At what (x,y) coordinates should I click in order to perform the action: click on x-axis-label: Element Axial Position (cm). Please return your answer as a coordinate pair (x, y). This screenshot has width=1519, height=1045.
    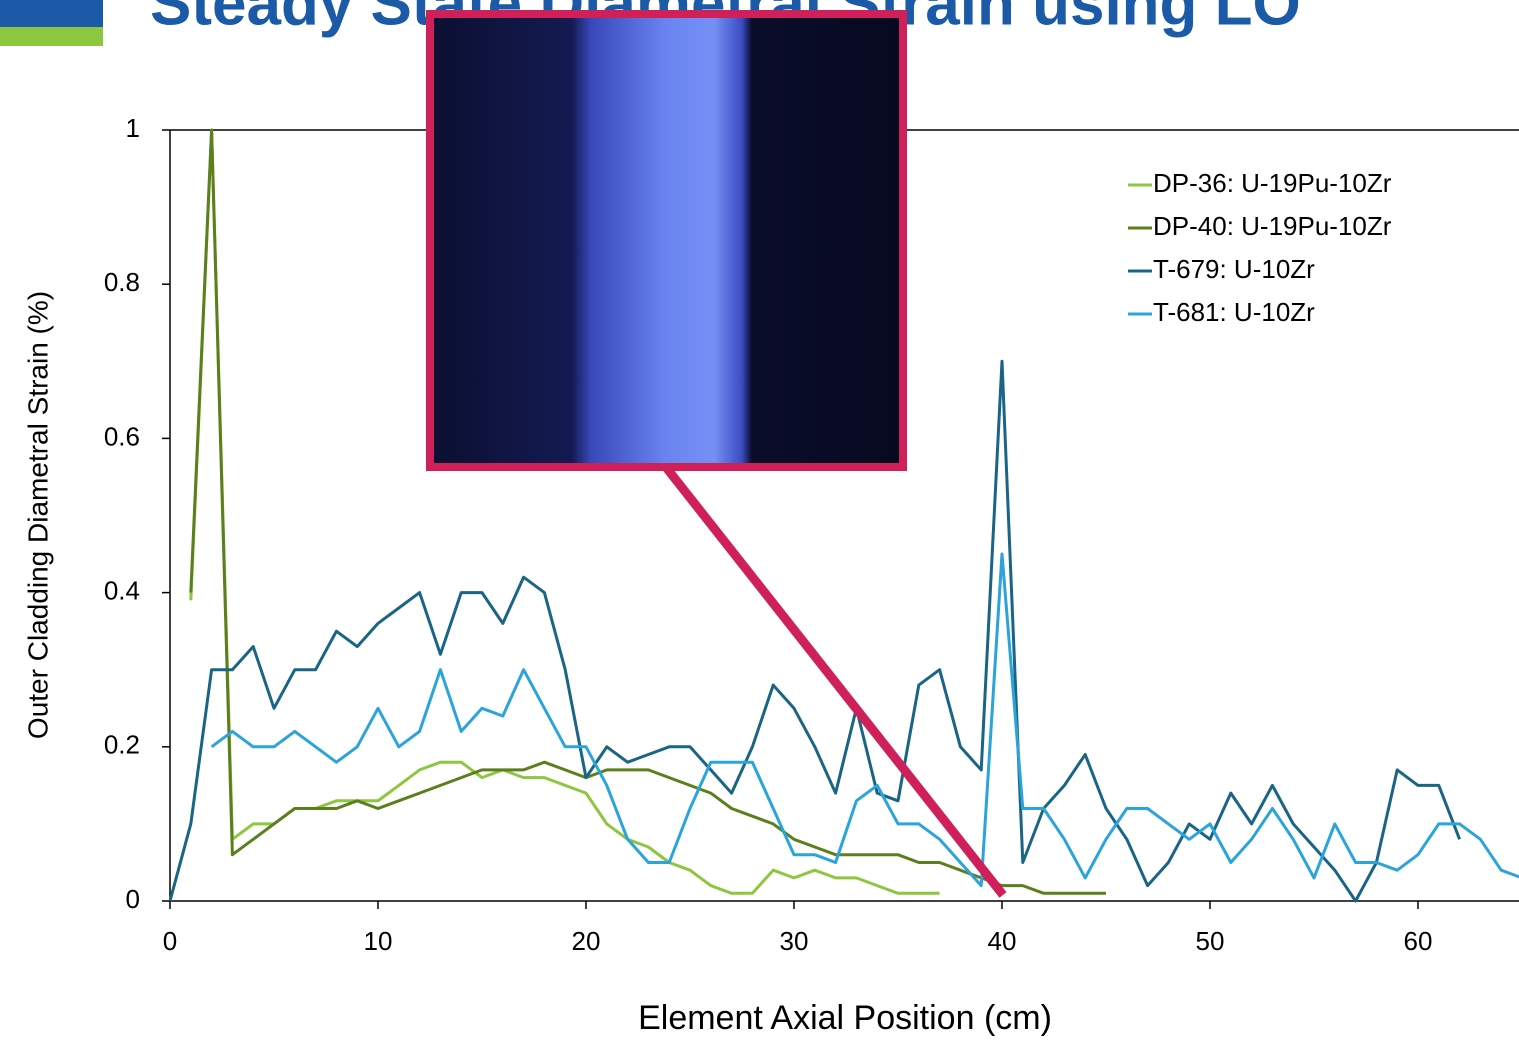
    Looking at the image, I should click on (845, 1018).